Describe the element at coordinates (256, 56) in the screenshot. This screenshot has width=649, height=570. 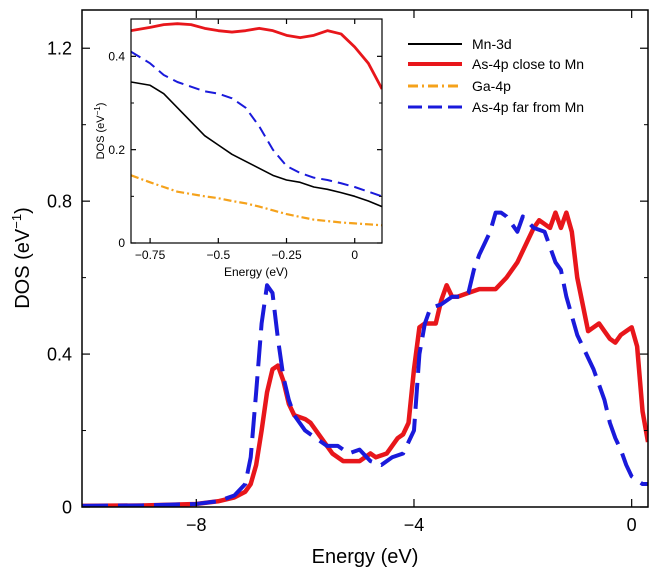
I see `inset-series-line-as-4p-close-to-mn` at that location.